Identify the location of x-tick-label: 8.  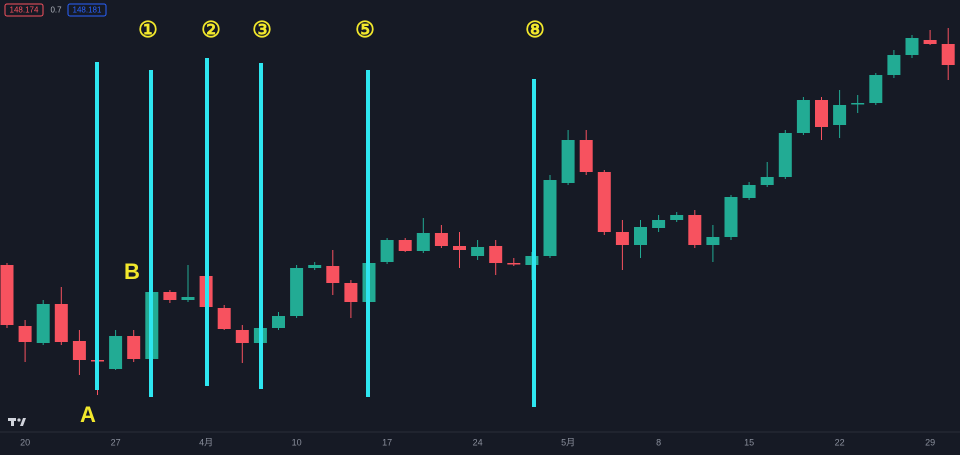
(658, 442).